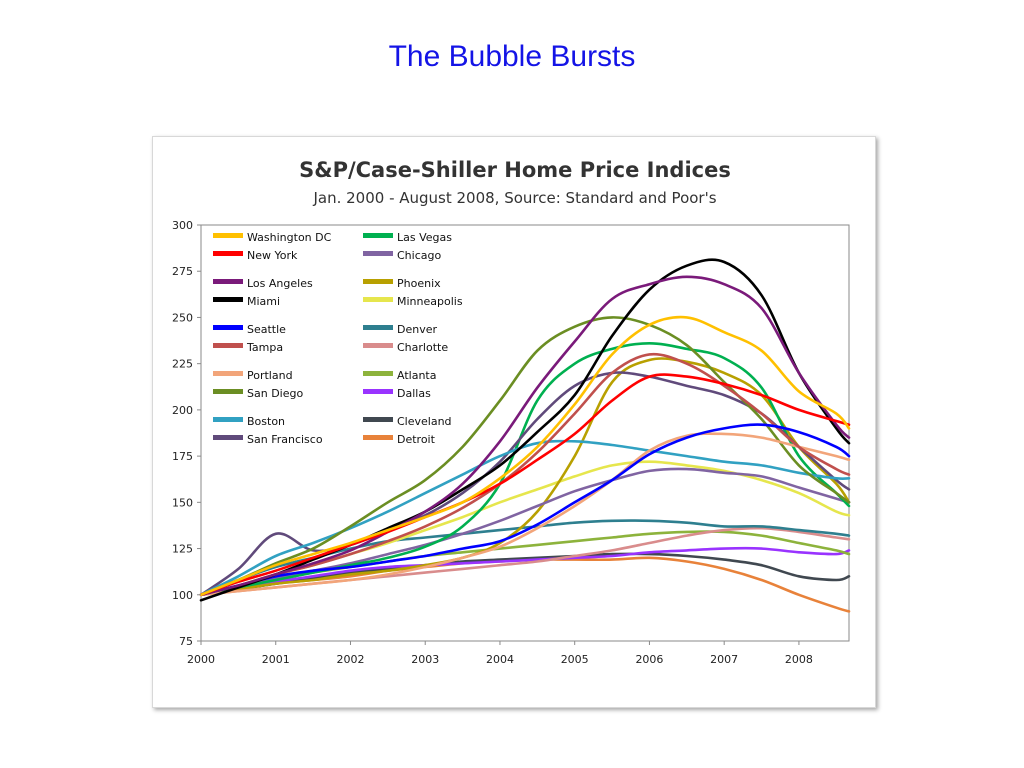 The height and width of the screenshot is (768, 1024). Describe the element at coordinates (799, 659) in the screenshot. I see `x-tick-label: 2008` at that location.